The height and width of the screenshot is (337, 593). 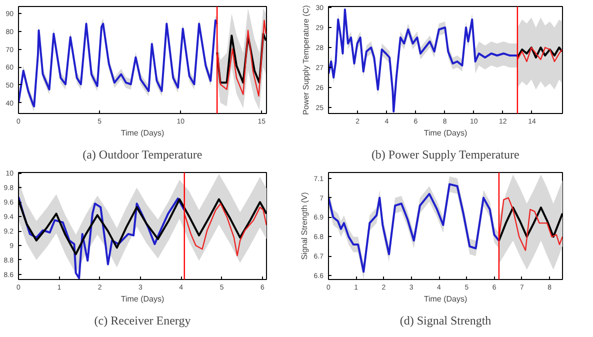 What do you see at coordinates (446, 321) in the screenshot?
I see `text: (d) Signal Strength` at bounding box center [446, 321].